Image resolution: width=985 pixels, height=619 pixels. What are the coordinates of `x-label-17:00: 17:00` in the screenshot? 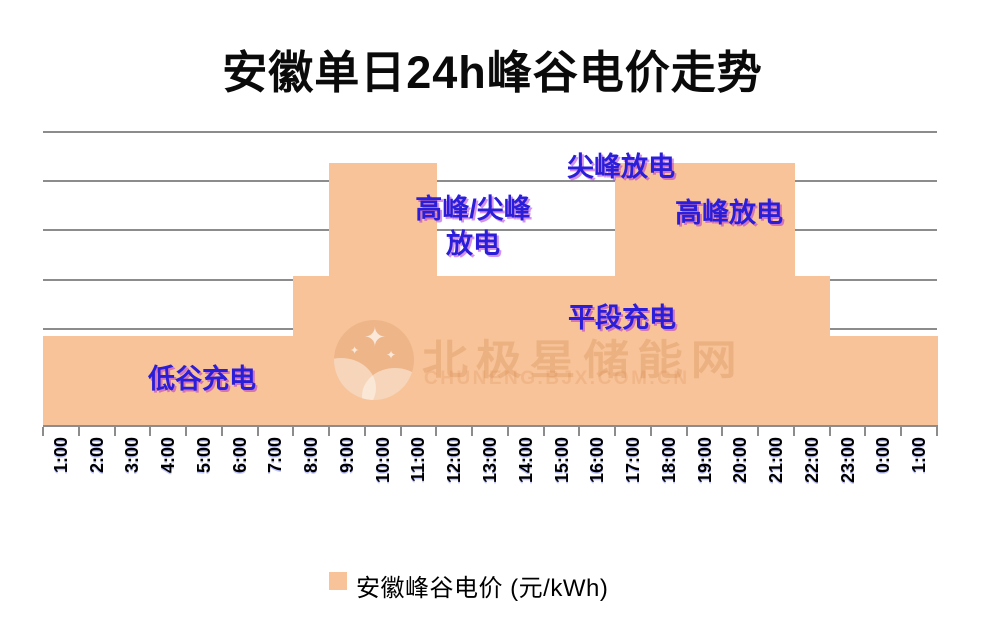 It's located at (633, 460).